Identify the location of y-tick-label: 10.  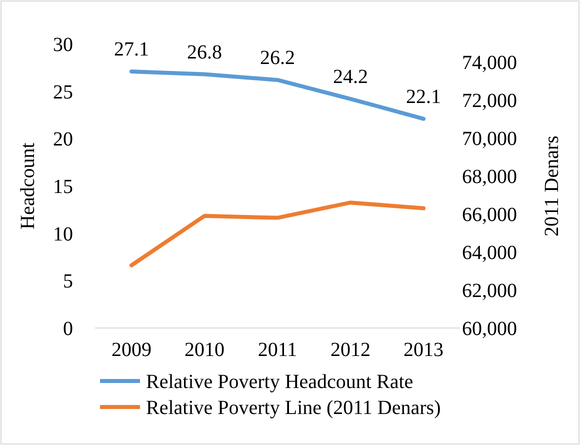
(63, 234).